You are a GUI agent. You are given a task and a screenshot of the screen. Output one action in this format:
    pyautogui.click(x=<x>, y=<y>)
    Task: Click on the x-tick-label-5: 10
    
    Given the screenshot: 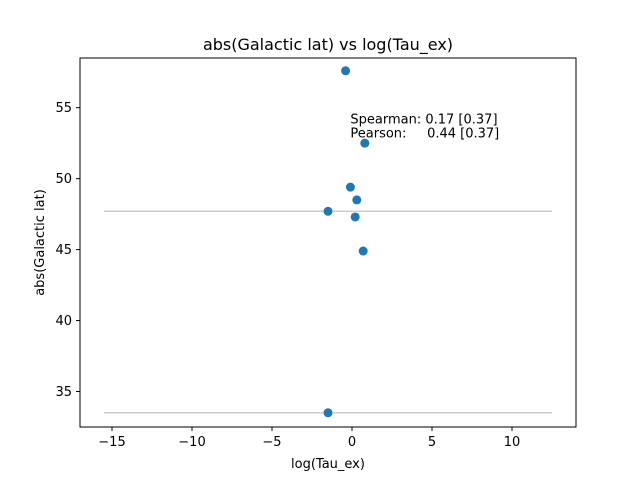 What is the action you would take?
    pyautogui.click(x=512, y=442)
    